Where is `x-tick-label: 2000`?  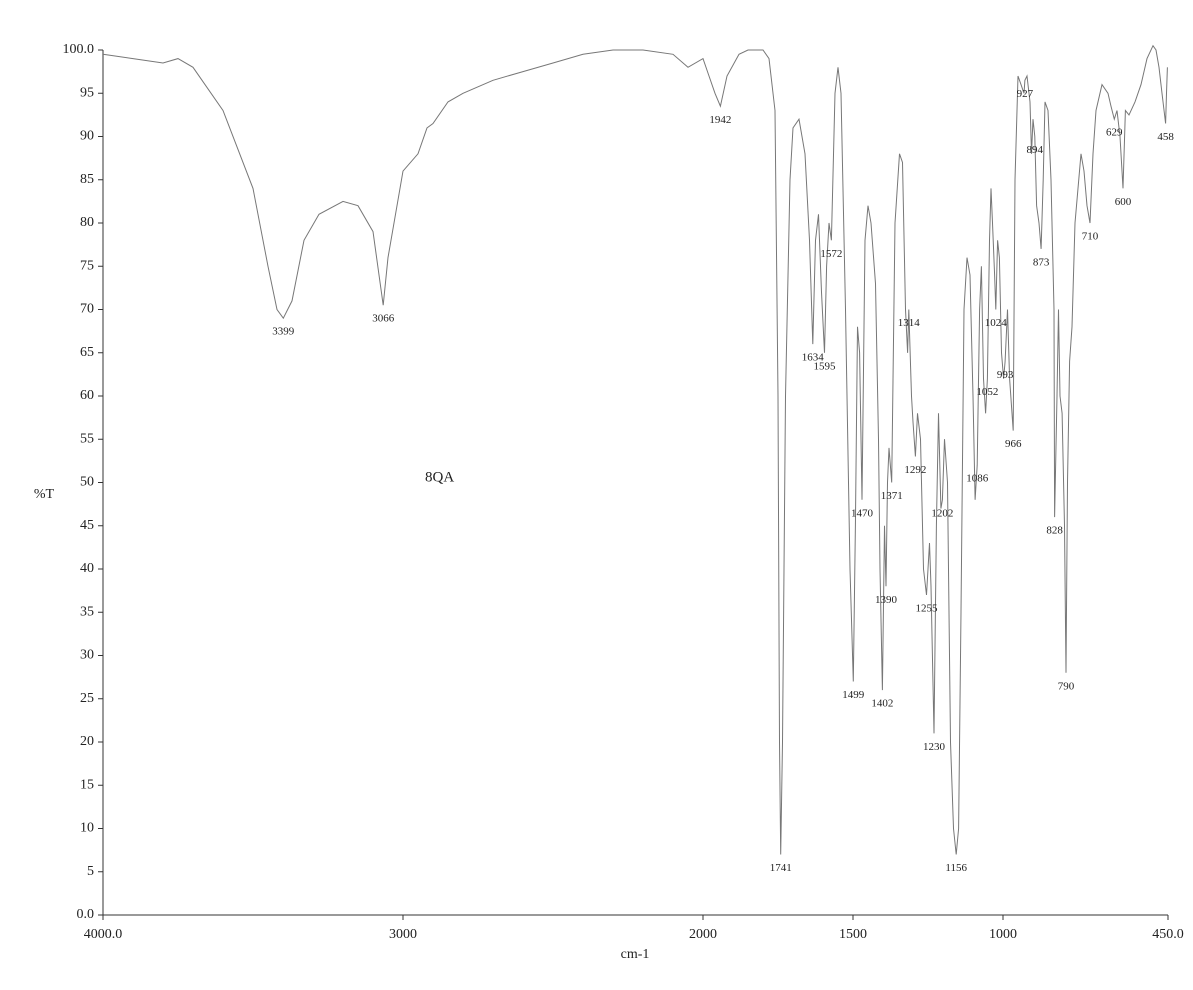 x-tick-label: 2000 is located at coordinates (703, 934).